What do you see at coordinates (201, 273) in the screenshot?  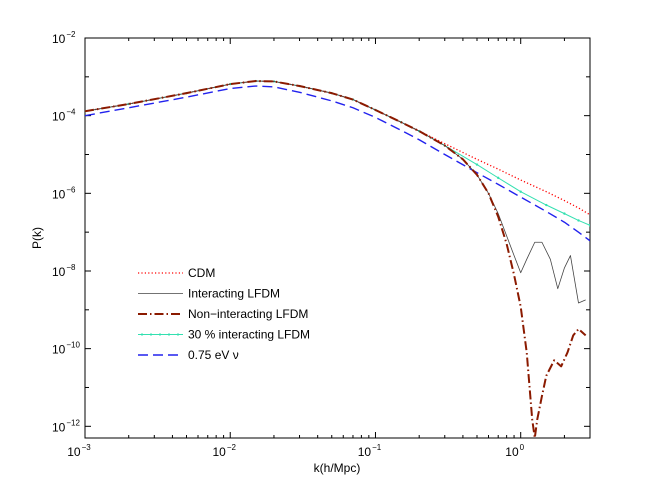 I see `legend-label-0: CDM` at bounding box center [201, 273].